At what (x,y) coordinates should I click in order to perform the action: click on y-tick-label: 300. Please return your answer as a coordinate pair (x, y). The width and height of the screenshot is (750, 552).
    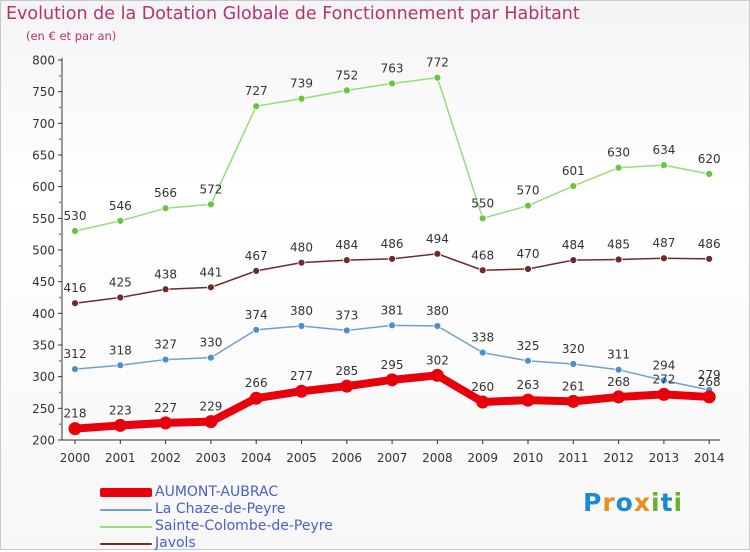
    Looking at the image, I should click on (43, 377).